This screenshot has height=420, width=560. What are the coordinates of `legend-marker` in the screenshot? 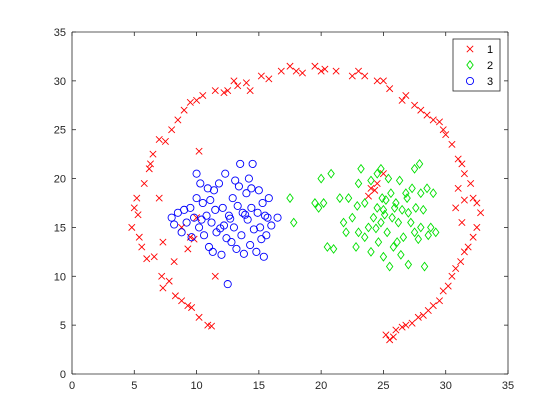 It's located at (470, 65).